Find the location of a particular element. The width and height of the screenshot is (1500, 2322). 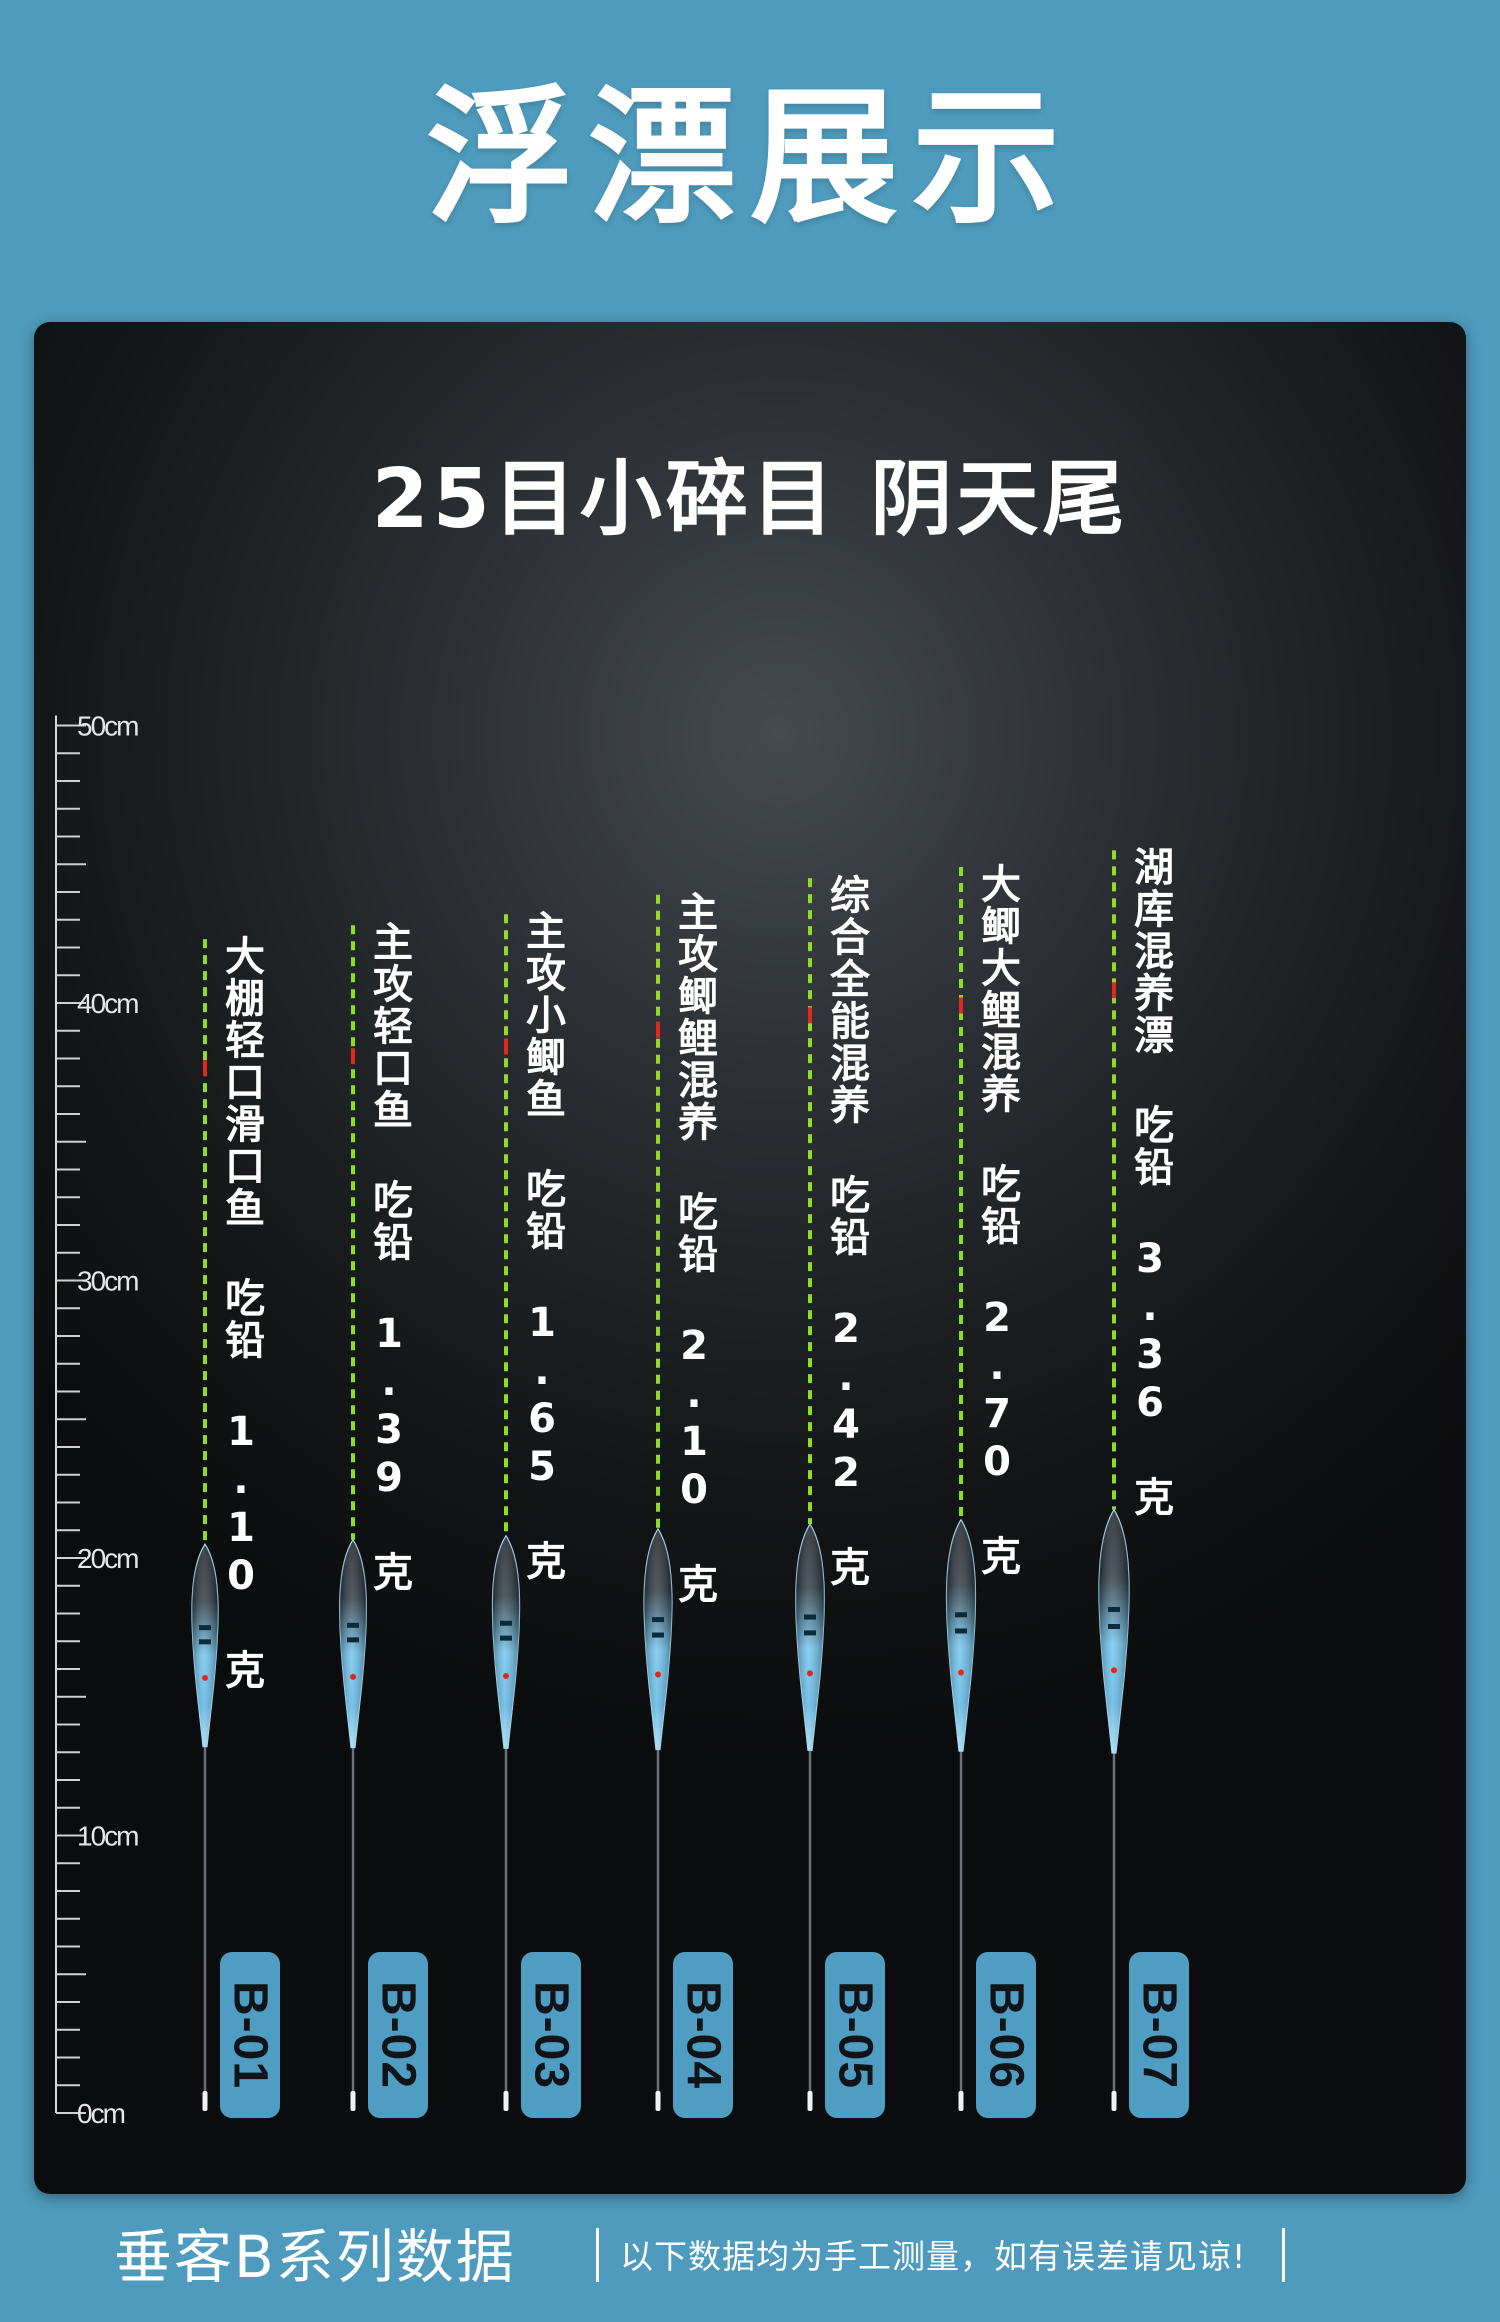

float-code-label: B-05 is located at coordinates (855, 2035).